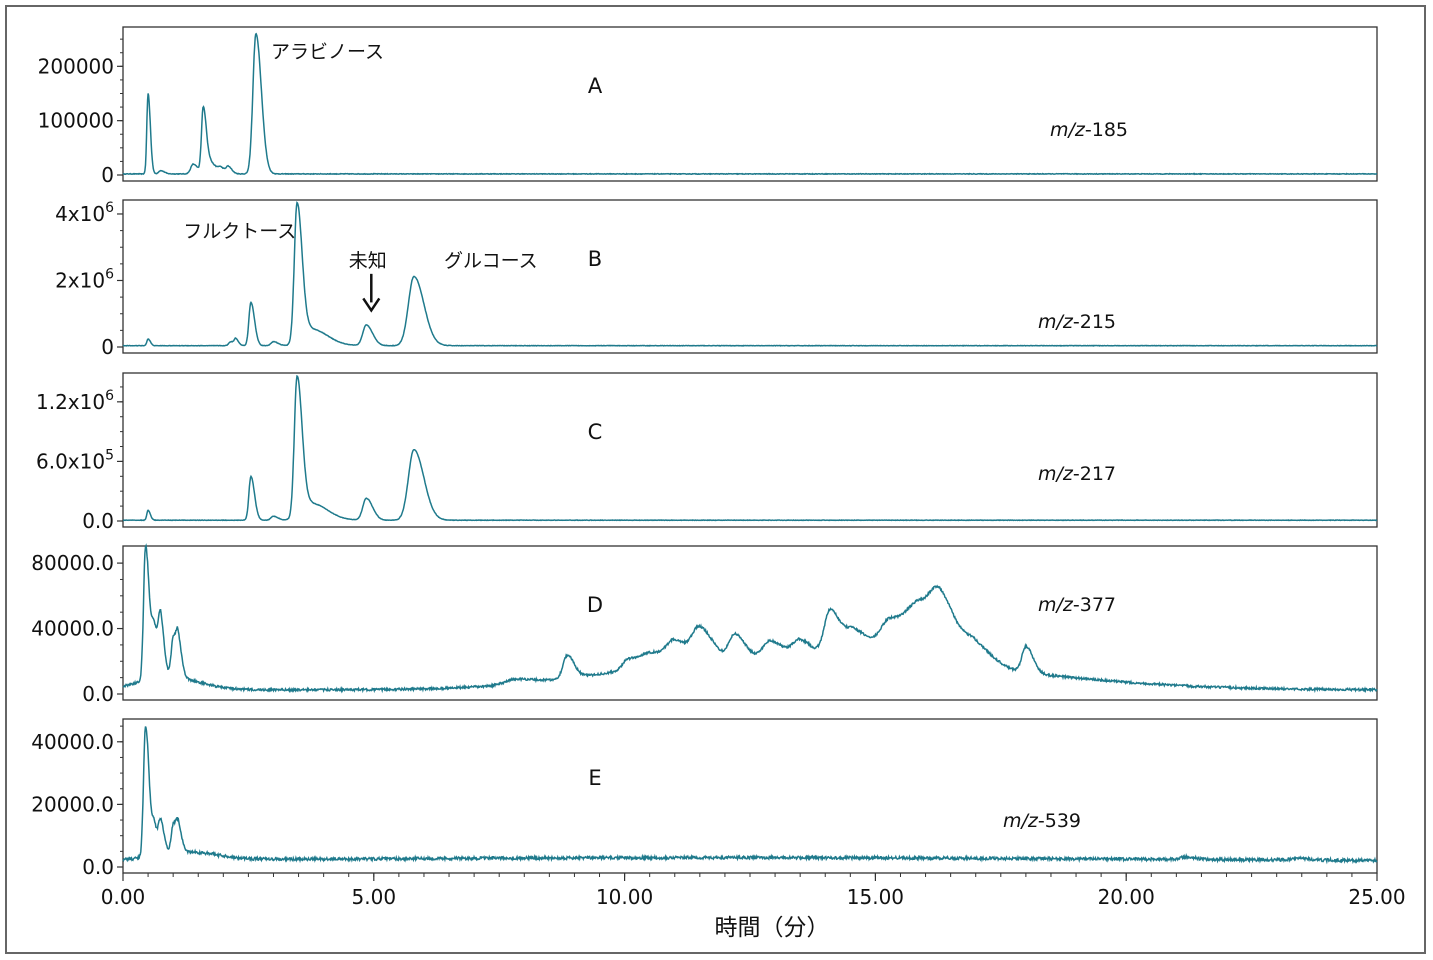 The width and height of the screenshot is (1433, 960). I want to click on x-tick-label: 20.00, so click(1126, 897).